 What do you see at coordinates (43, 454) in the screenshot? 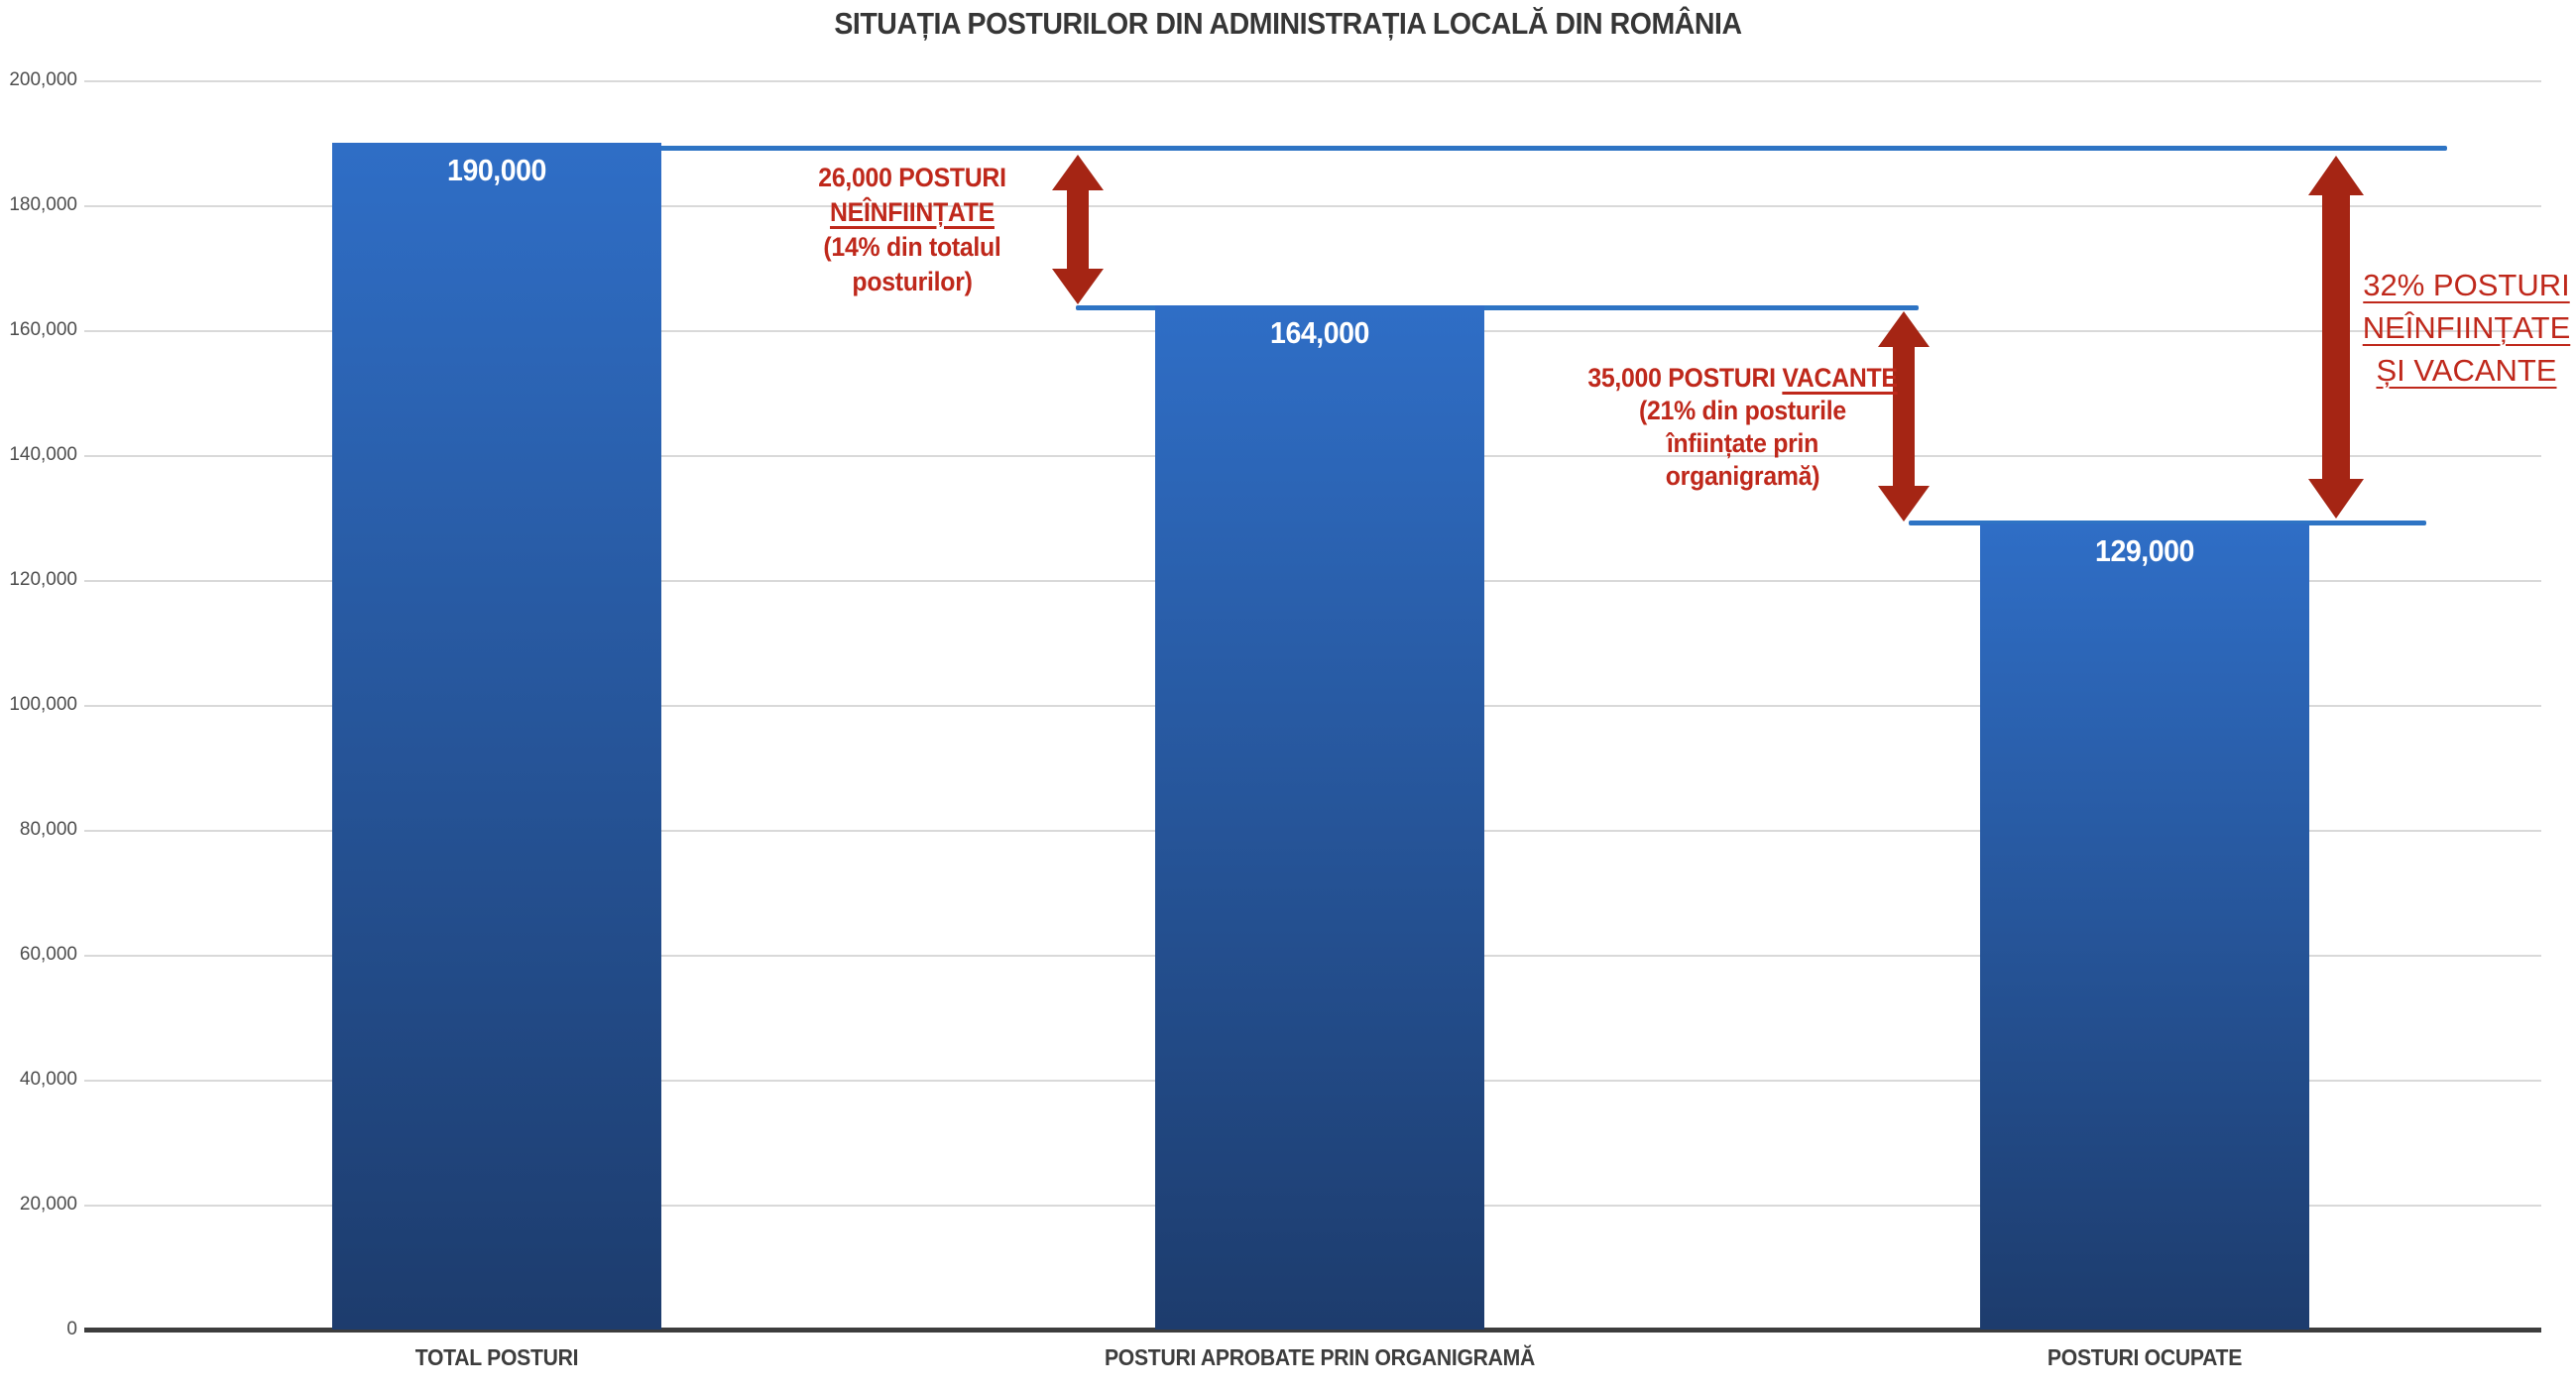
I see `y-tick-label: 140,000` at bounding box center [43, 454].